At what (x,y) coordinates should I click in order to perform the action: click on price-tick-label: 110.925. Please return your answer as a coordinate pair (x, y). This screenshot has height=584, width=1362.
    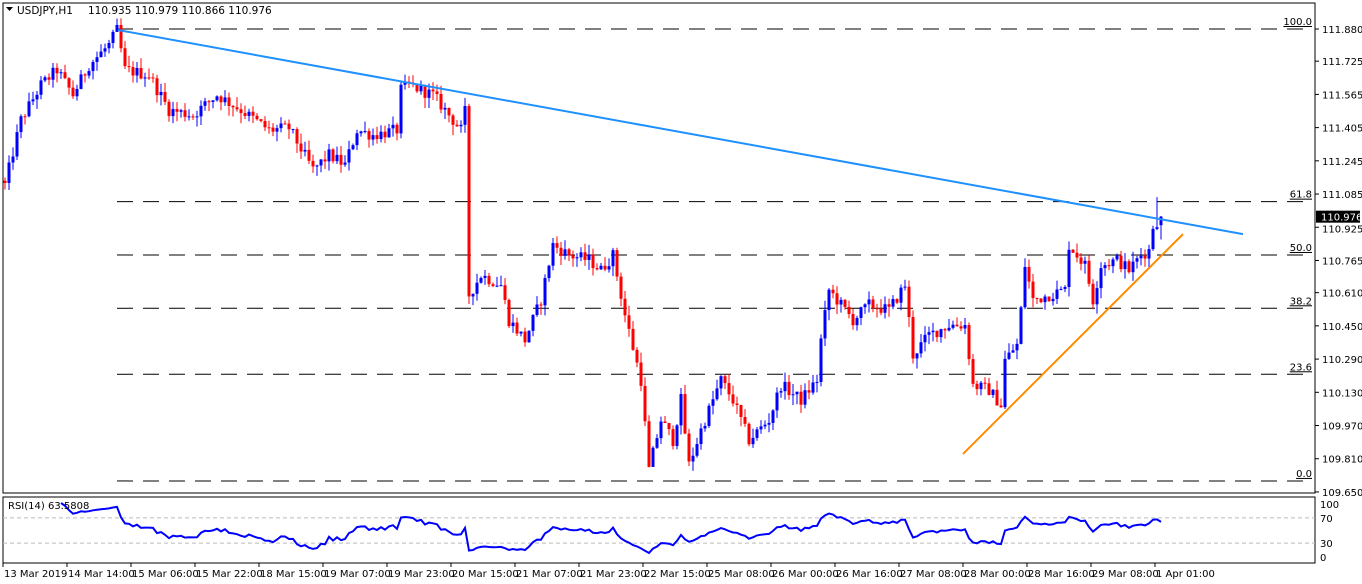
    Looking at the image, I should click on (1342, 230).